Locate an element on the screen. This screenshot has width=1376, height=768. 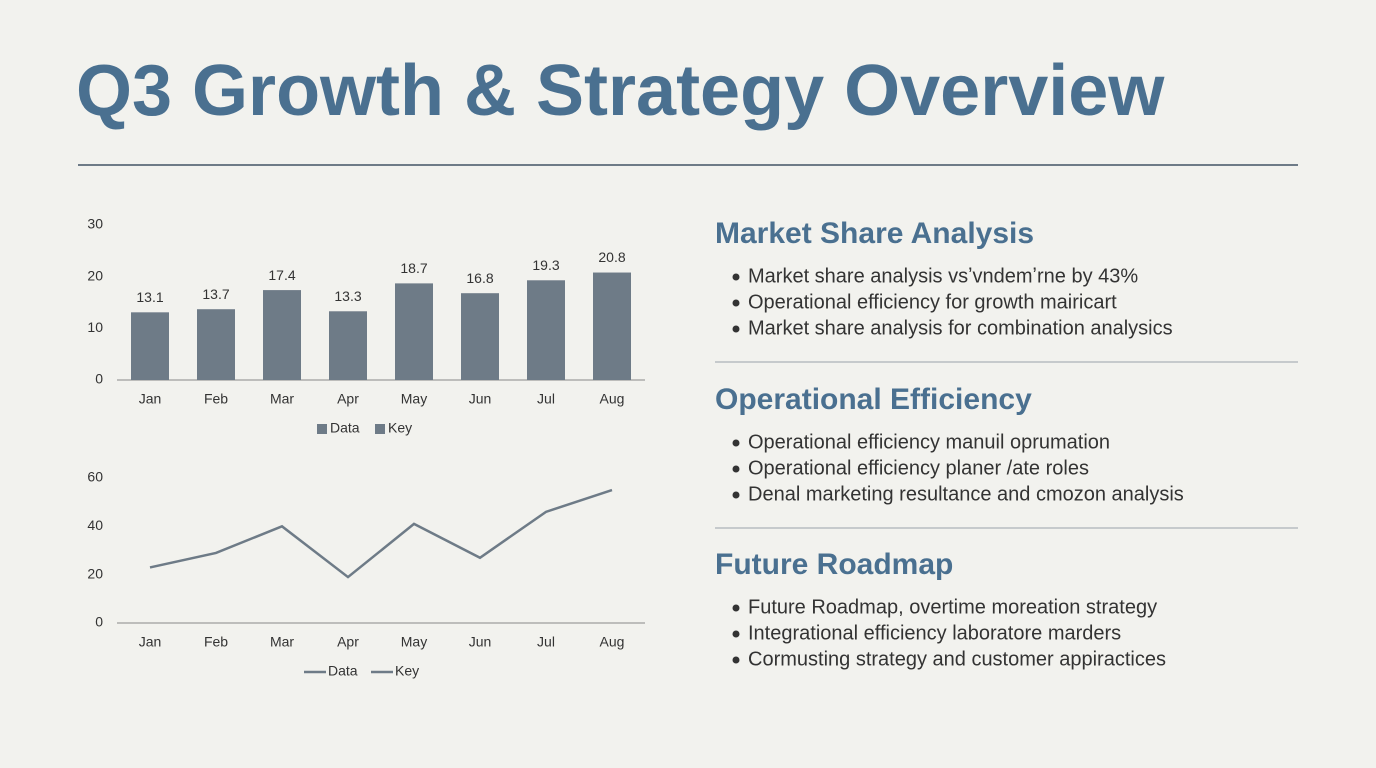
section-heading: Operational Efficiency is located at coordinates (873, 399).